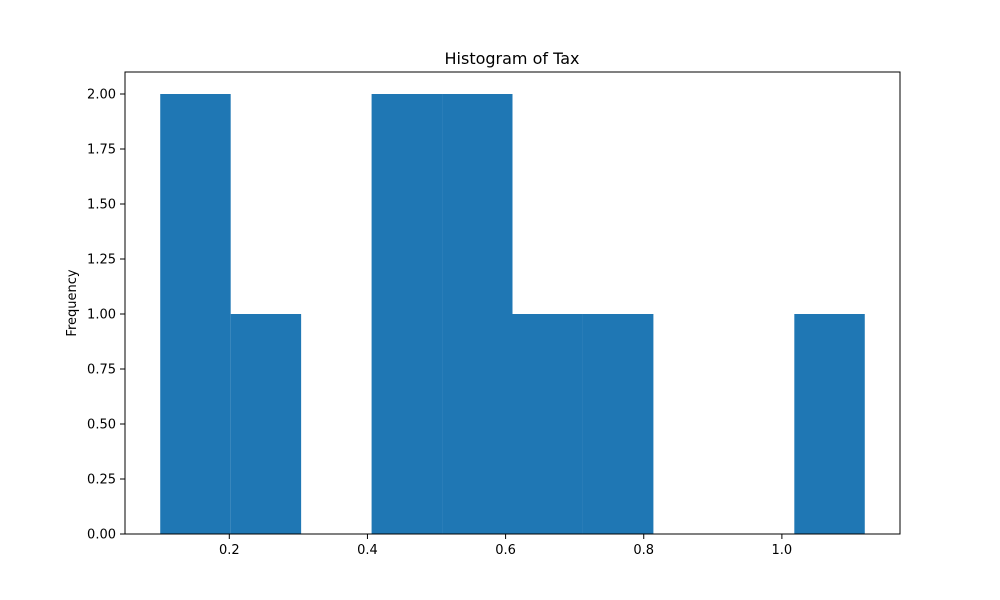 The width and height of the screenshot is (1000, 600). What do you see at coordinates (229, 550) in the screenshot?
I see `x-tick-label: 0.2` at bounding box center [229, 550].